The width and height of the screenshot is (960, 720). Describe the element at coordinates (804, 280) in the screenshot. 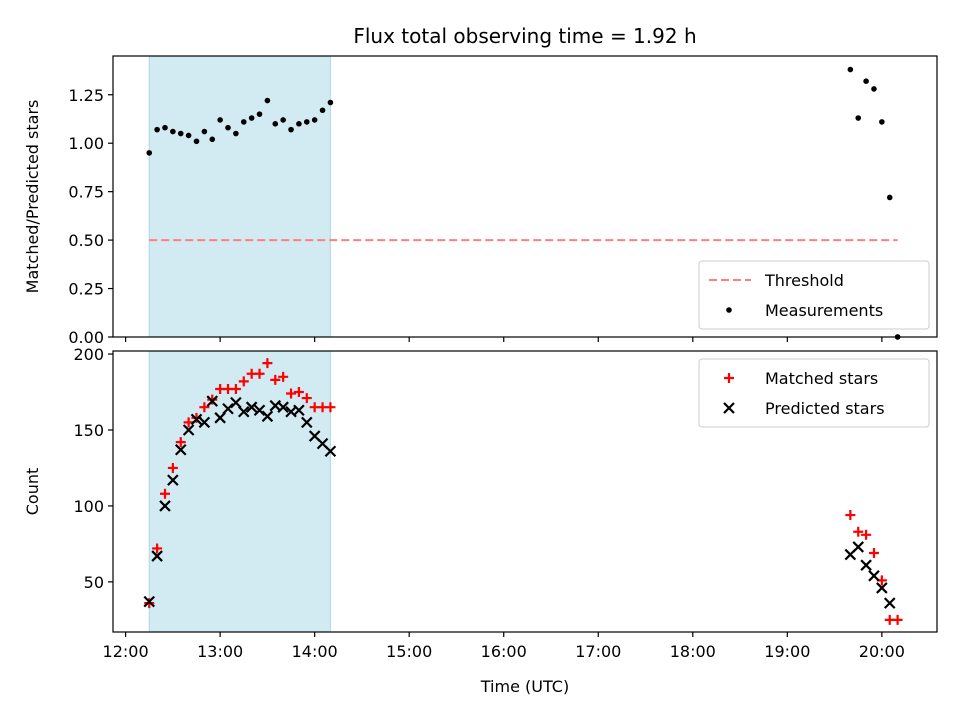

I see `legend-label: Threshold` at that location.